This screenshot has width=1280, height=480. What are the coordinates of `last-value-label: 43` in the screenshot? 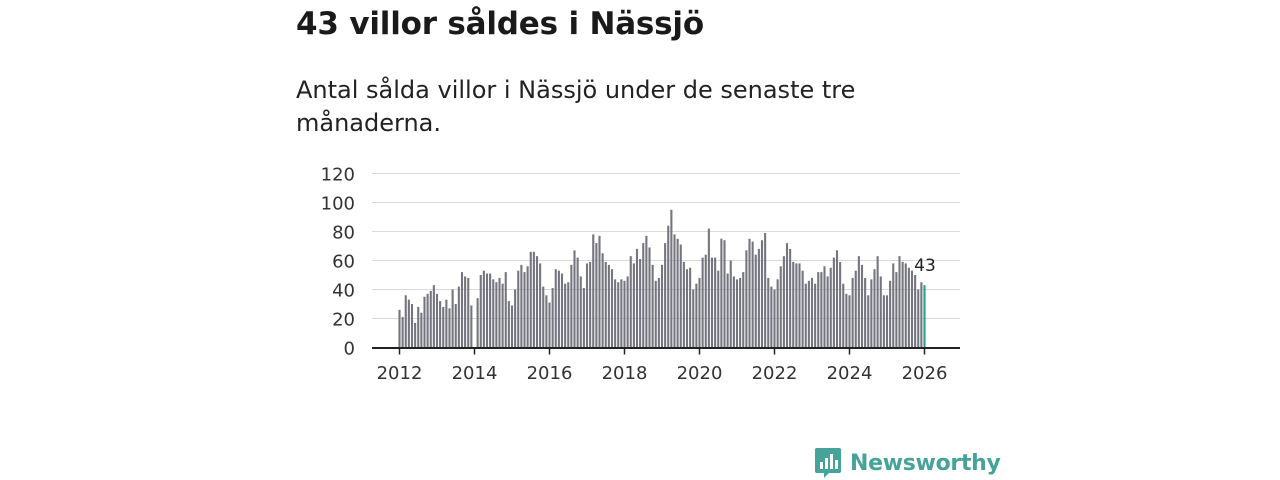 It's located at (925, 266).